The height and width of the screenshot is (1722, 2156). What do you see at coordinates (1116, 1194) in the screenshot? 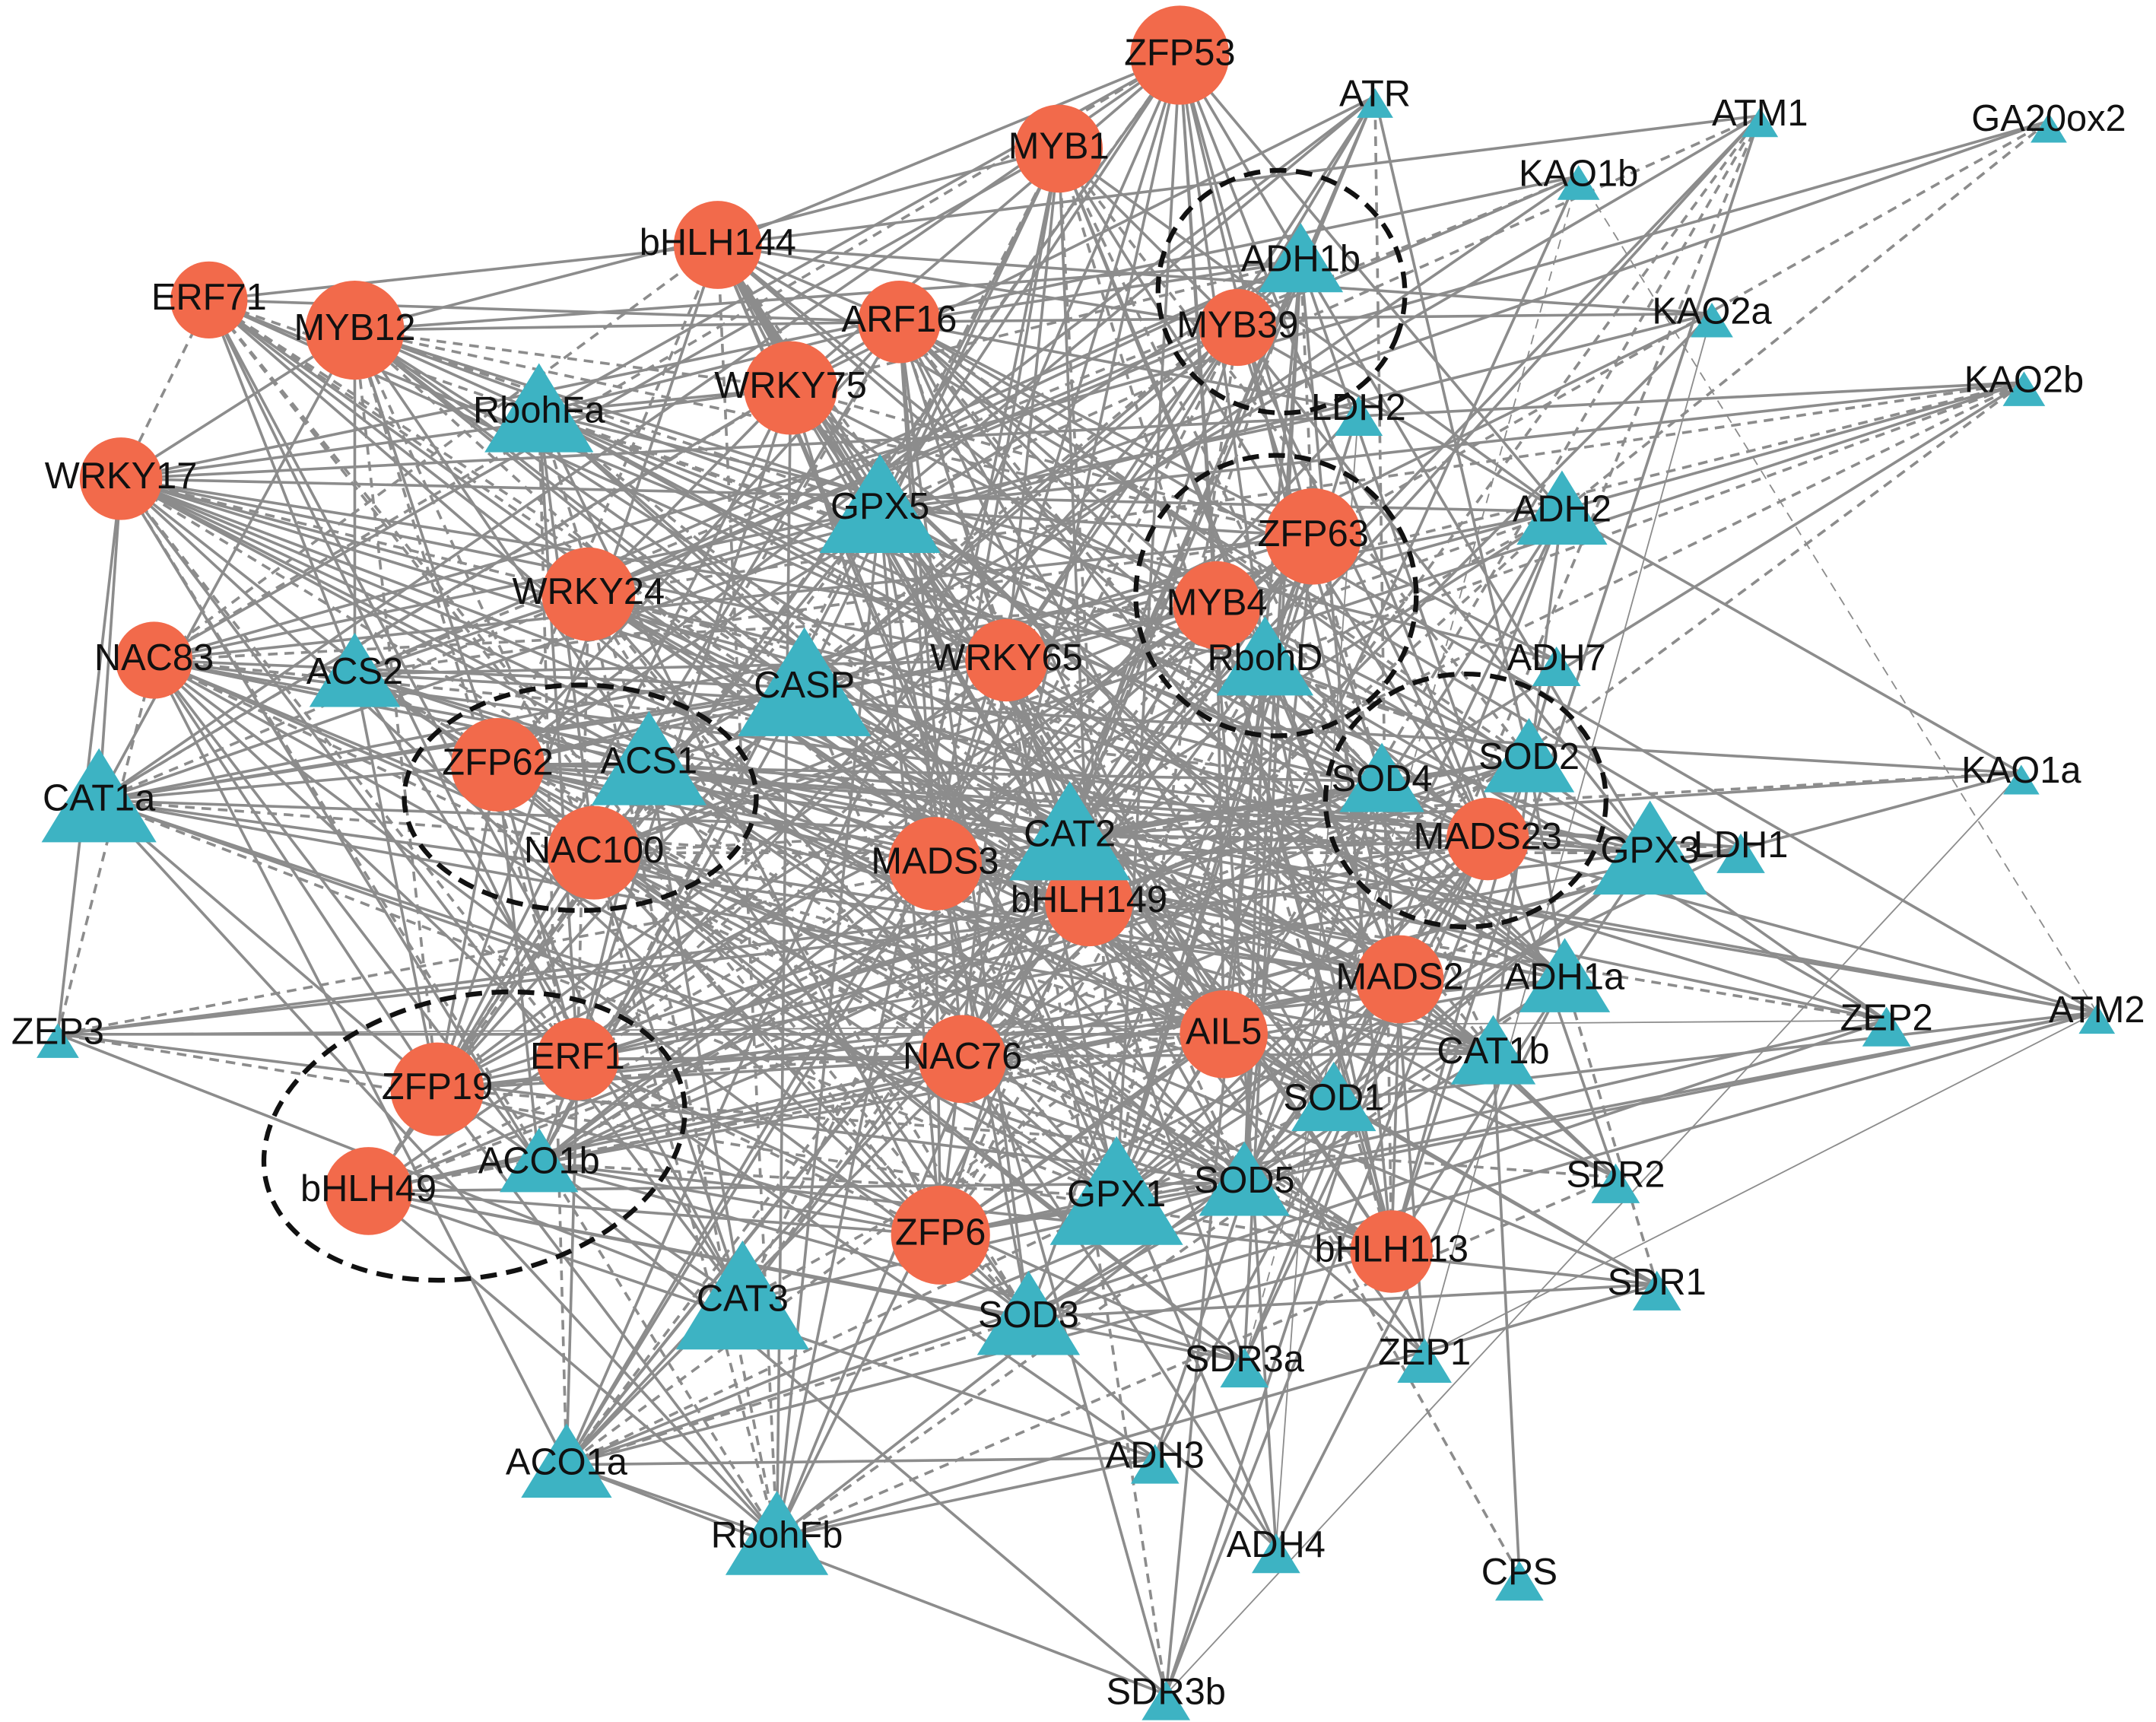
I see `node-label: GPX1` at bounding box center [1116, 1194].